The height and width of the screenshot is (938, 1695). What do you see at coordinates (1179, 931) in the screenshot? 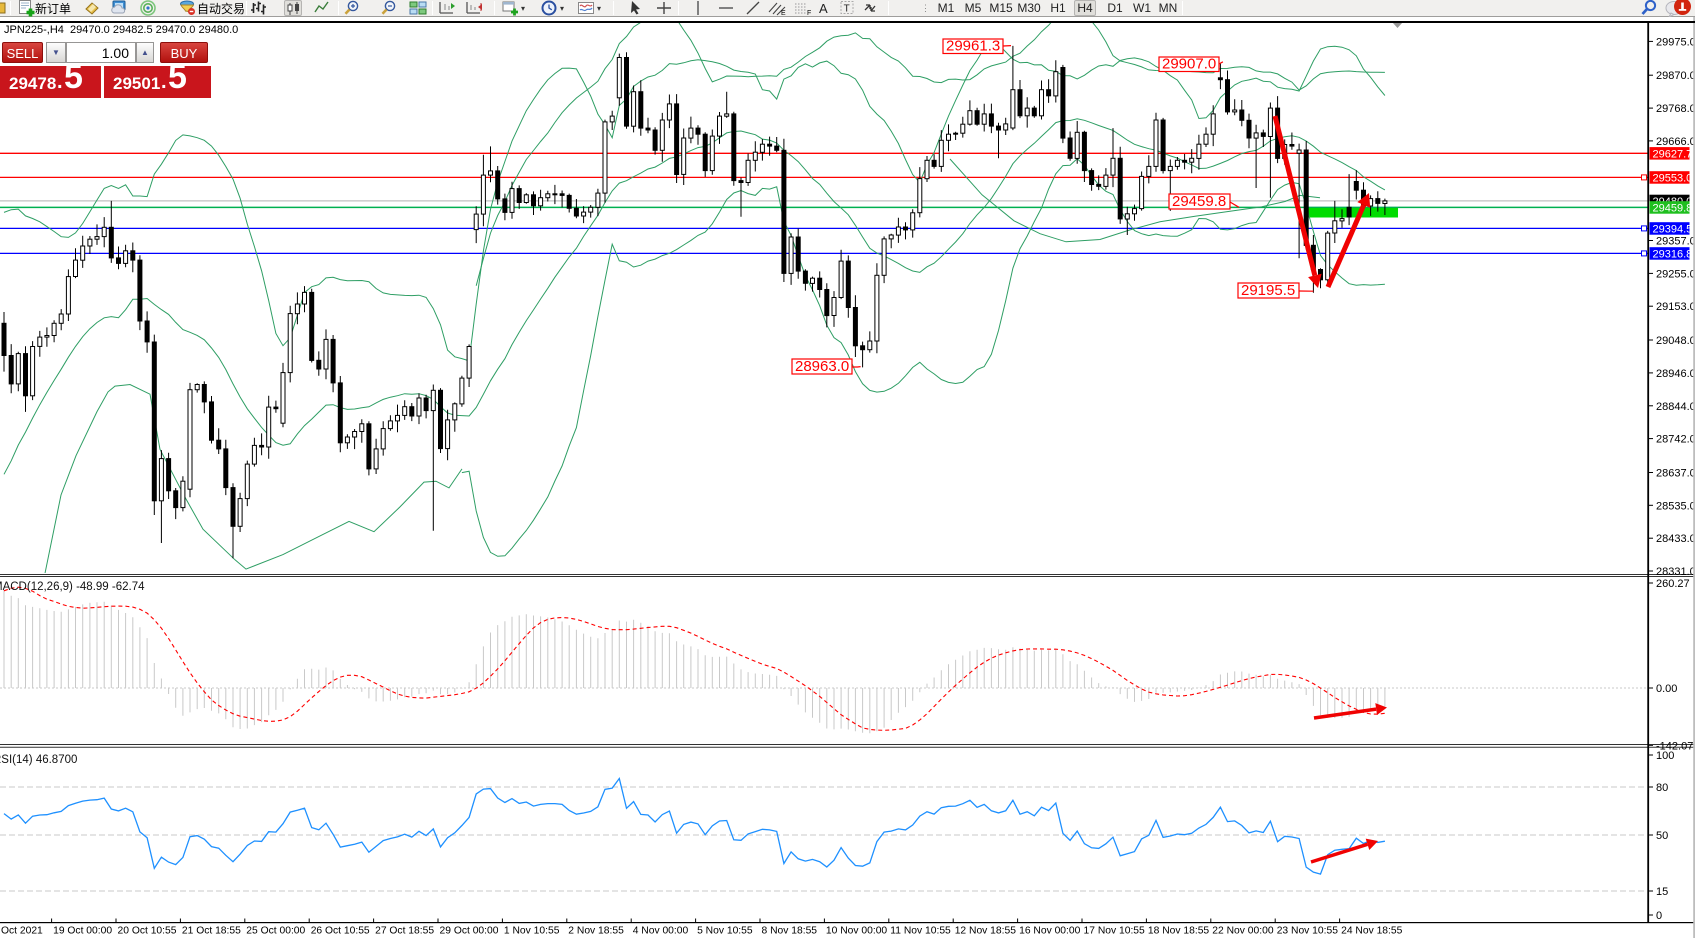
I see `svg-text: 18 Nov 18:55` at bounding box center [1179, 931].